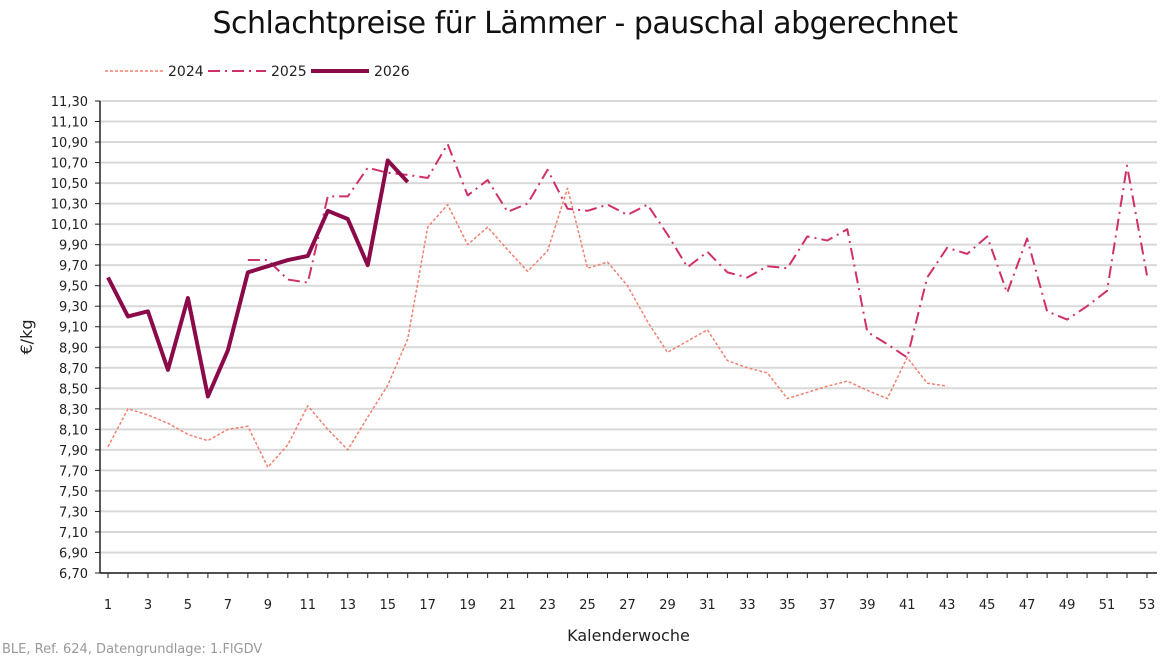  What do you see at coordinates (73, 287) in the screenshot?
I see `y-tick-label: 9,50` at bounding box center [73, 287].